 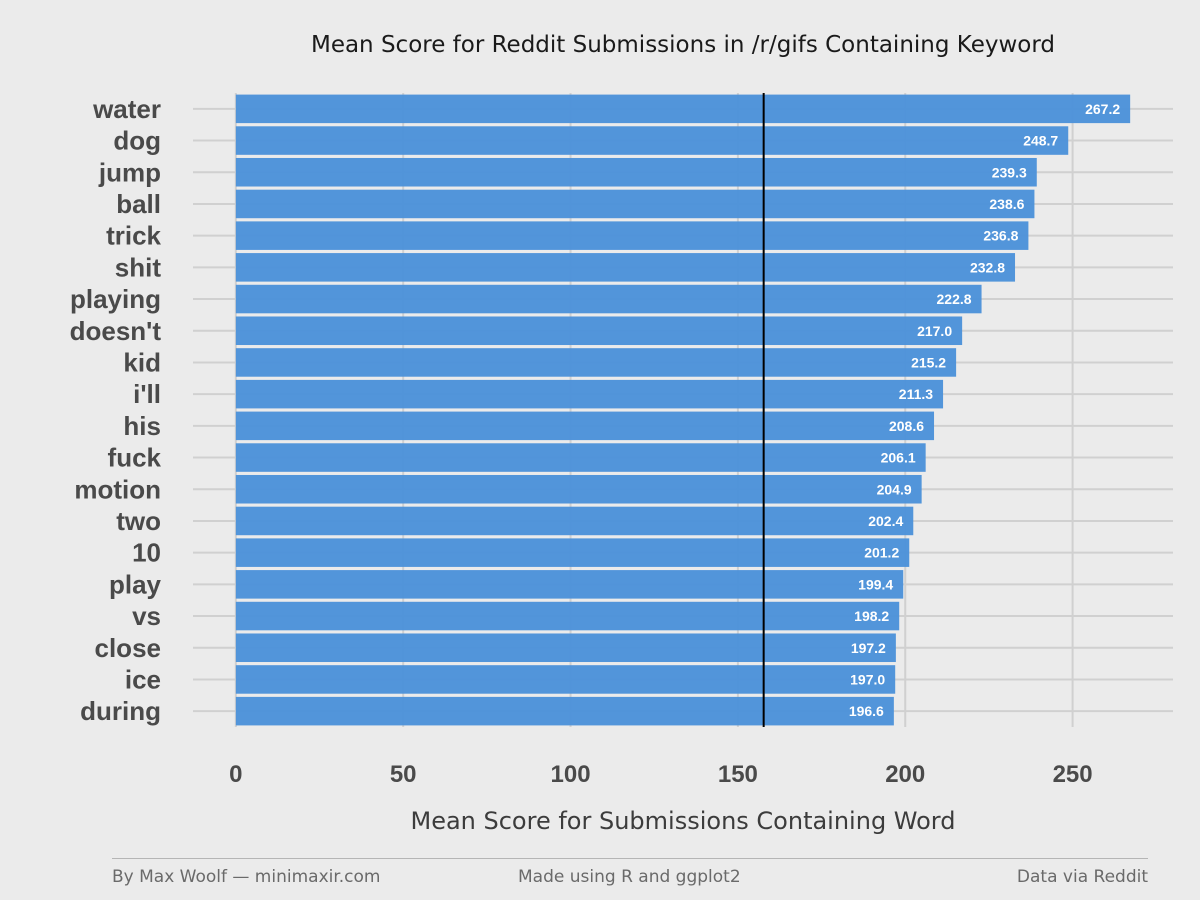 I want to click on value-label: 222.8, so click(x=954, y=299).